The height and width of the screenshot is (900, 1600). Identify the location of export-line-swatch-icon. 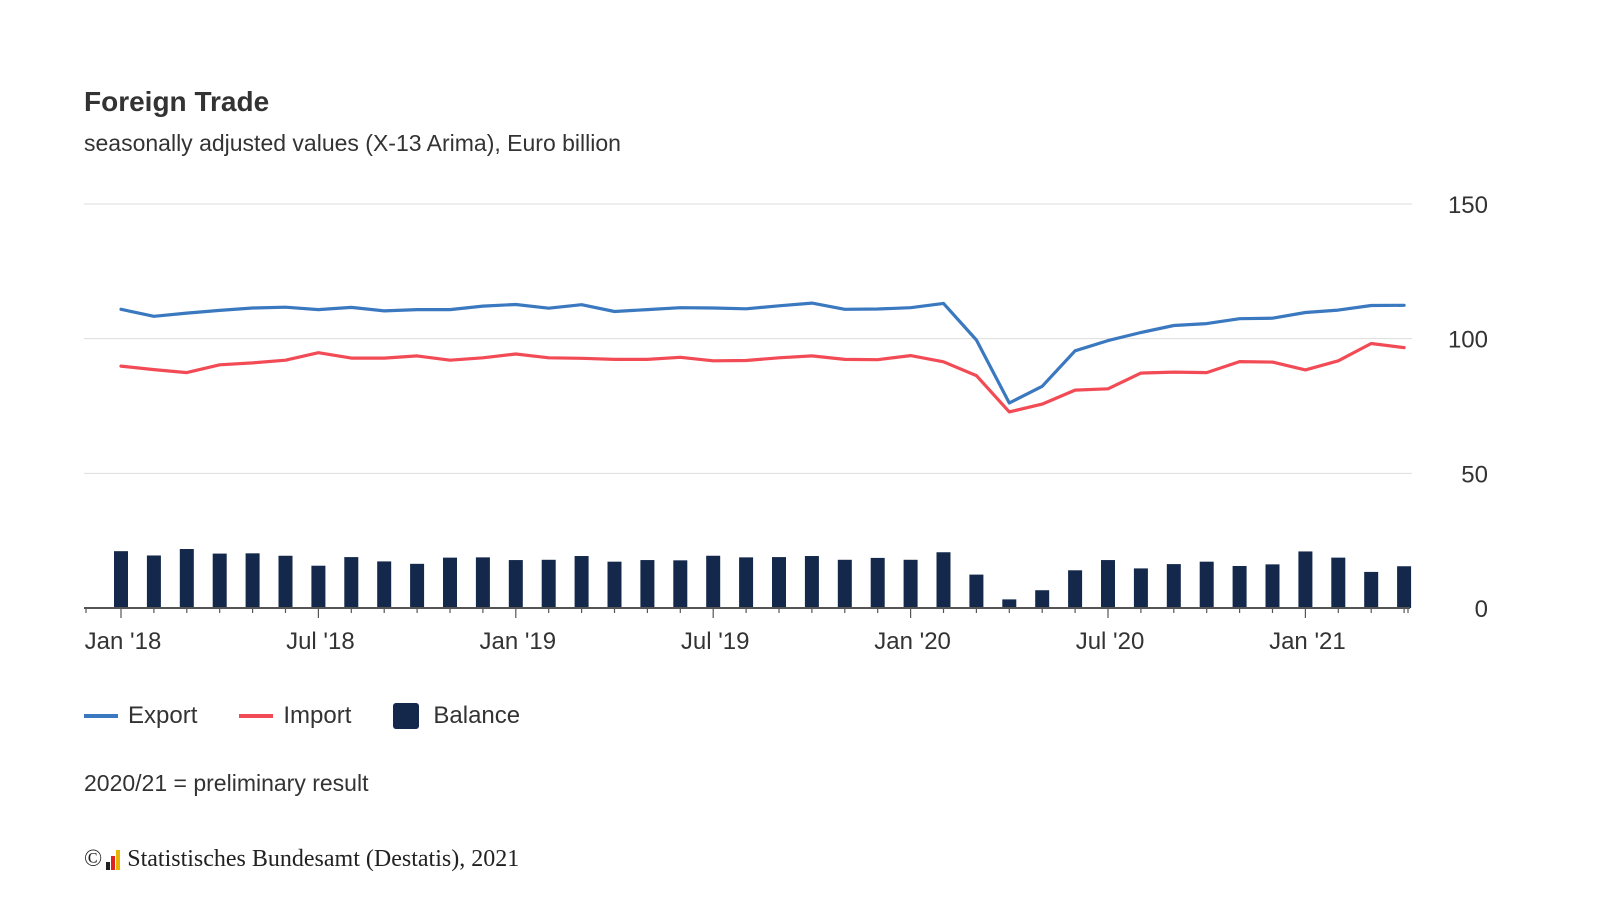
(101, 716).